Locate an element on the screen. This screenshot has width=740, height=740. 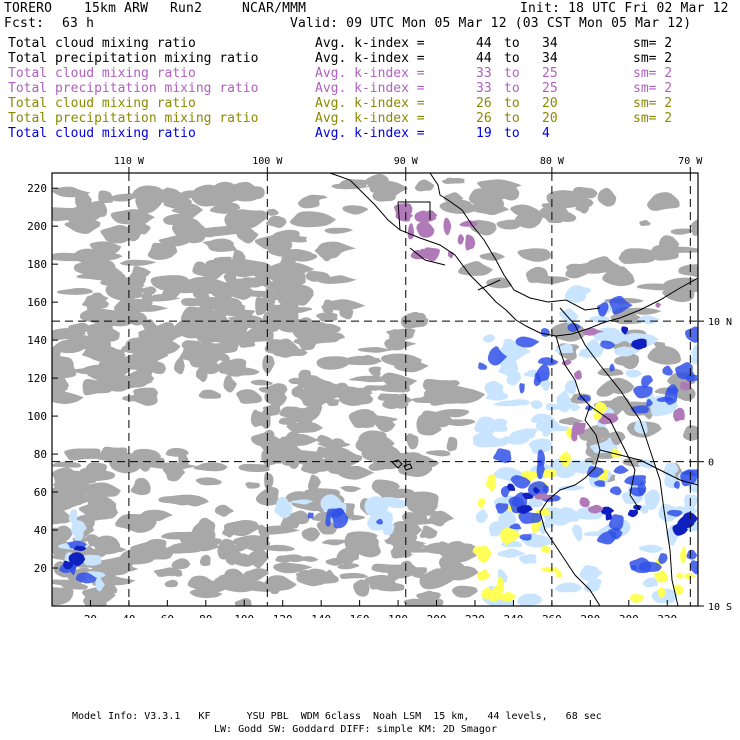
y-tick-label: 100 is located at coordinates (37, 416).